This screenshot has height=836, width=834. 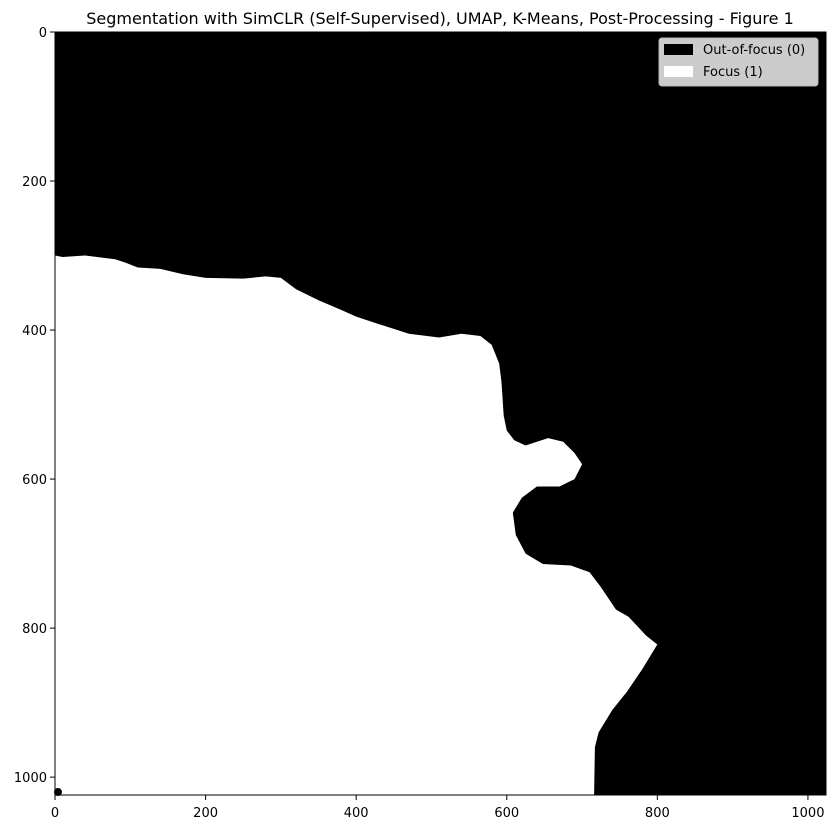 What do you see at coordinates (34, 406) in the screenshot?
I see `y-axis: 0 200 400 600 800 1000` at bounding box center [34, 406].